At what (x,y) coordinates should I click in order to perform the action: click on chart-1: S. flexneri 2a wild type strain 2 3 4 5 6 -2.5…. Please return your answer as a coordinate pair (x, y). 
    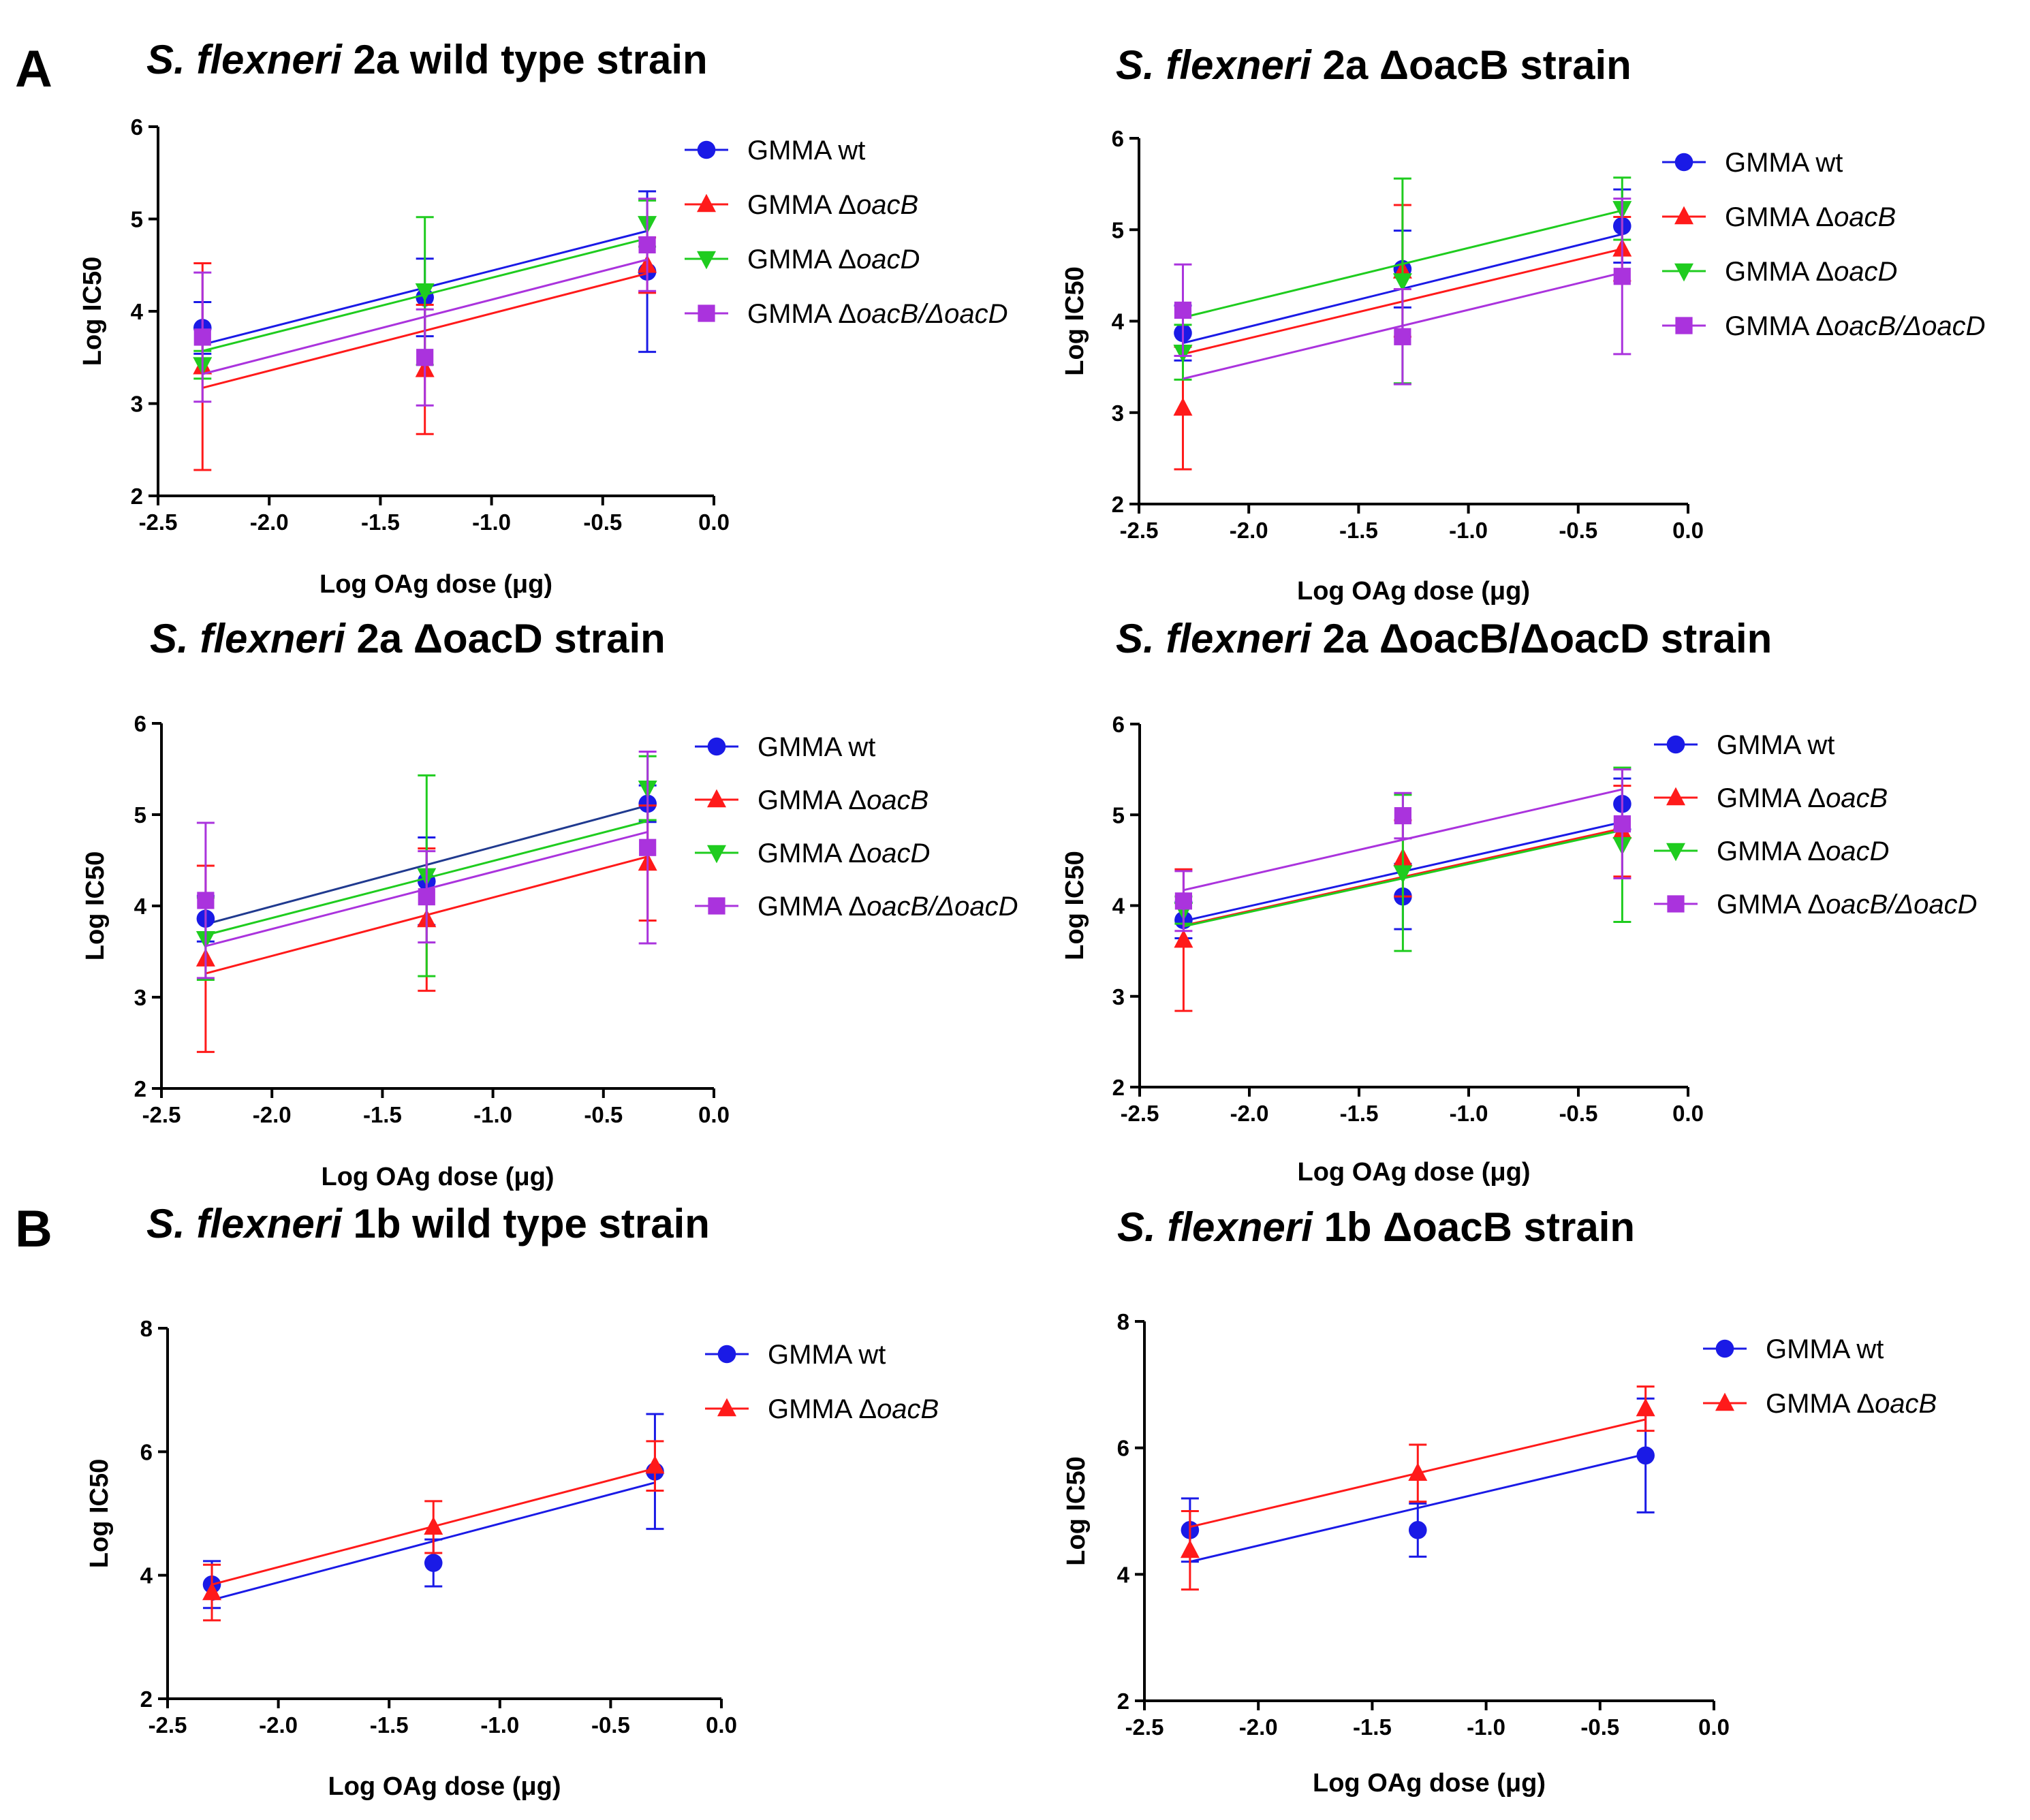
    Looking at the image, I should click on (543, 318).